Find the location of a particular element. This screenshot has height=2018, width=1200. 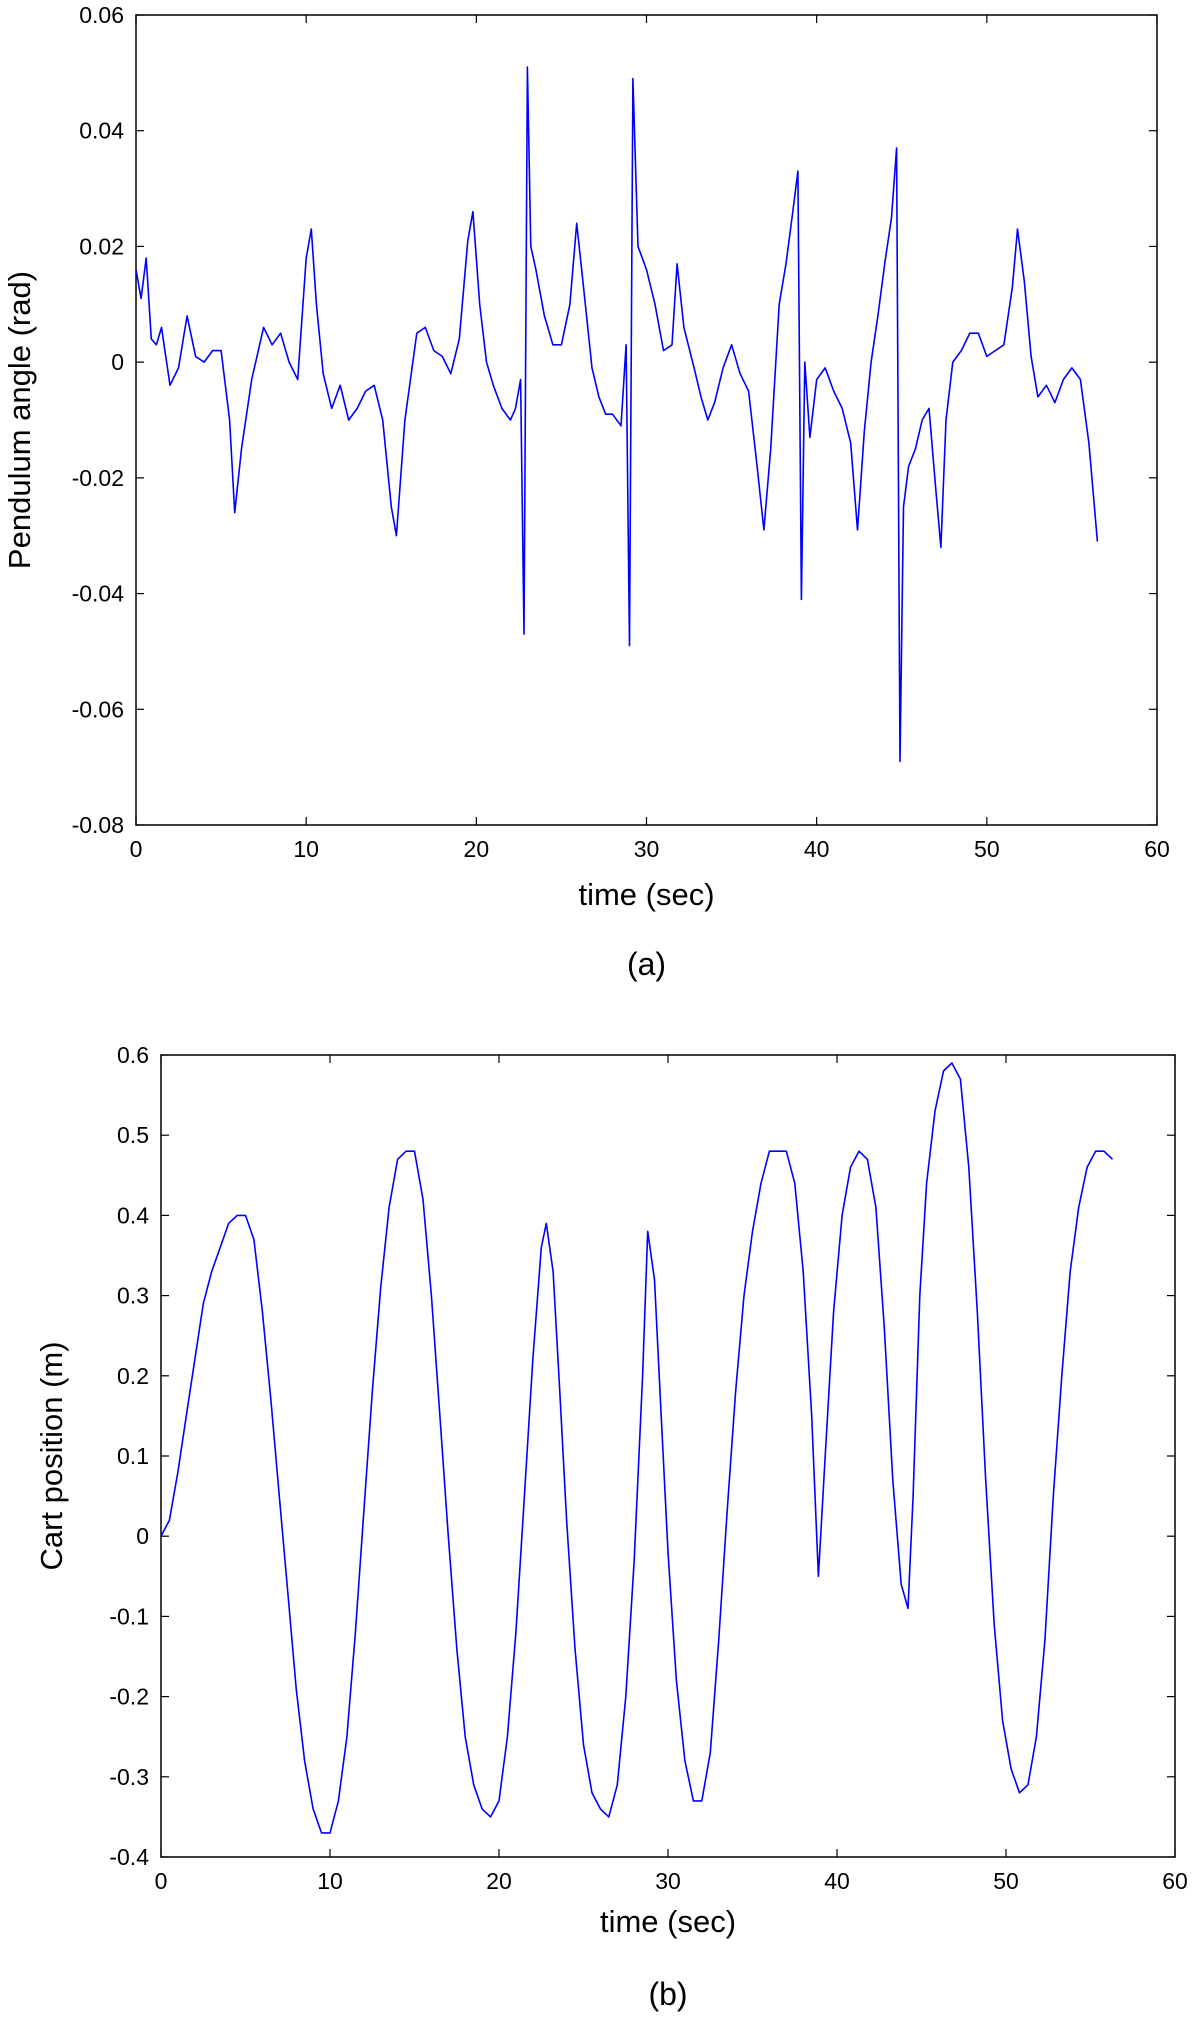

y-tick-label: 0.02 is located at coordinates (101, 246).